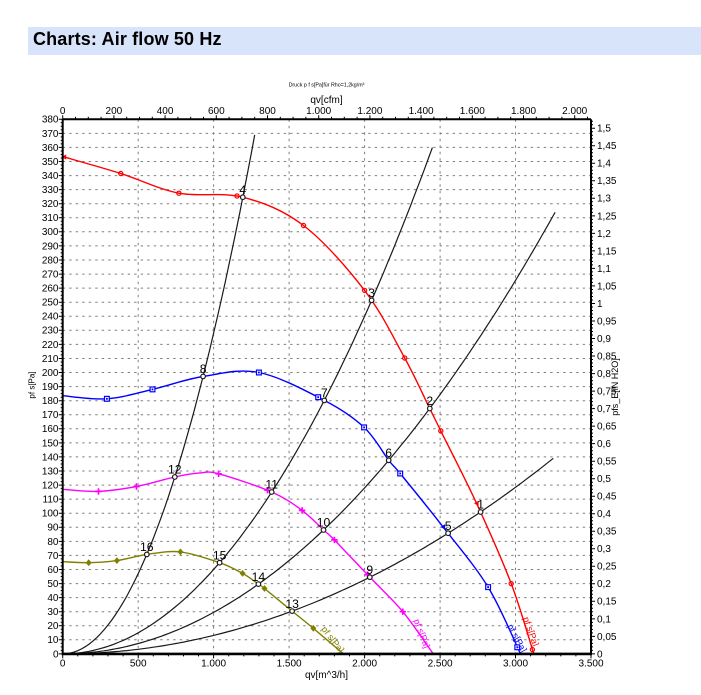 The width and height of the screenshot is (701, 695). I want to click on svg-text: 60, so click(53, 570).